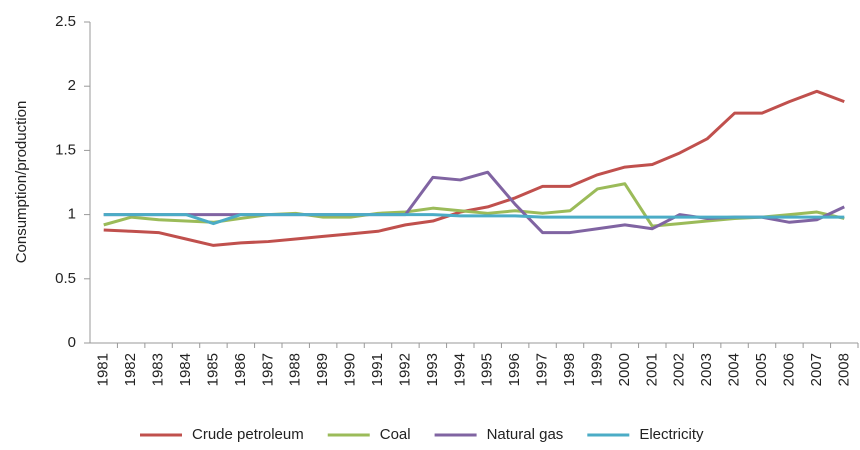 The image size is (860, 450). Describe the element at coordinates (65, 21) in the screenshot. I see `y-tick-label: 2.5` at that location.